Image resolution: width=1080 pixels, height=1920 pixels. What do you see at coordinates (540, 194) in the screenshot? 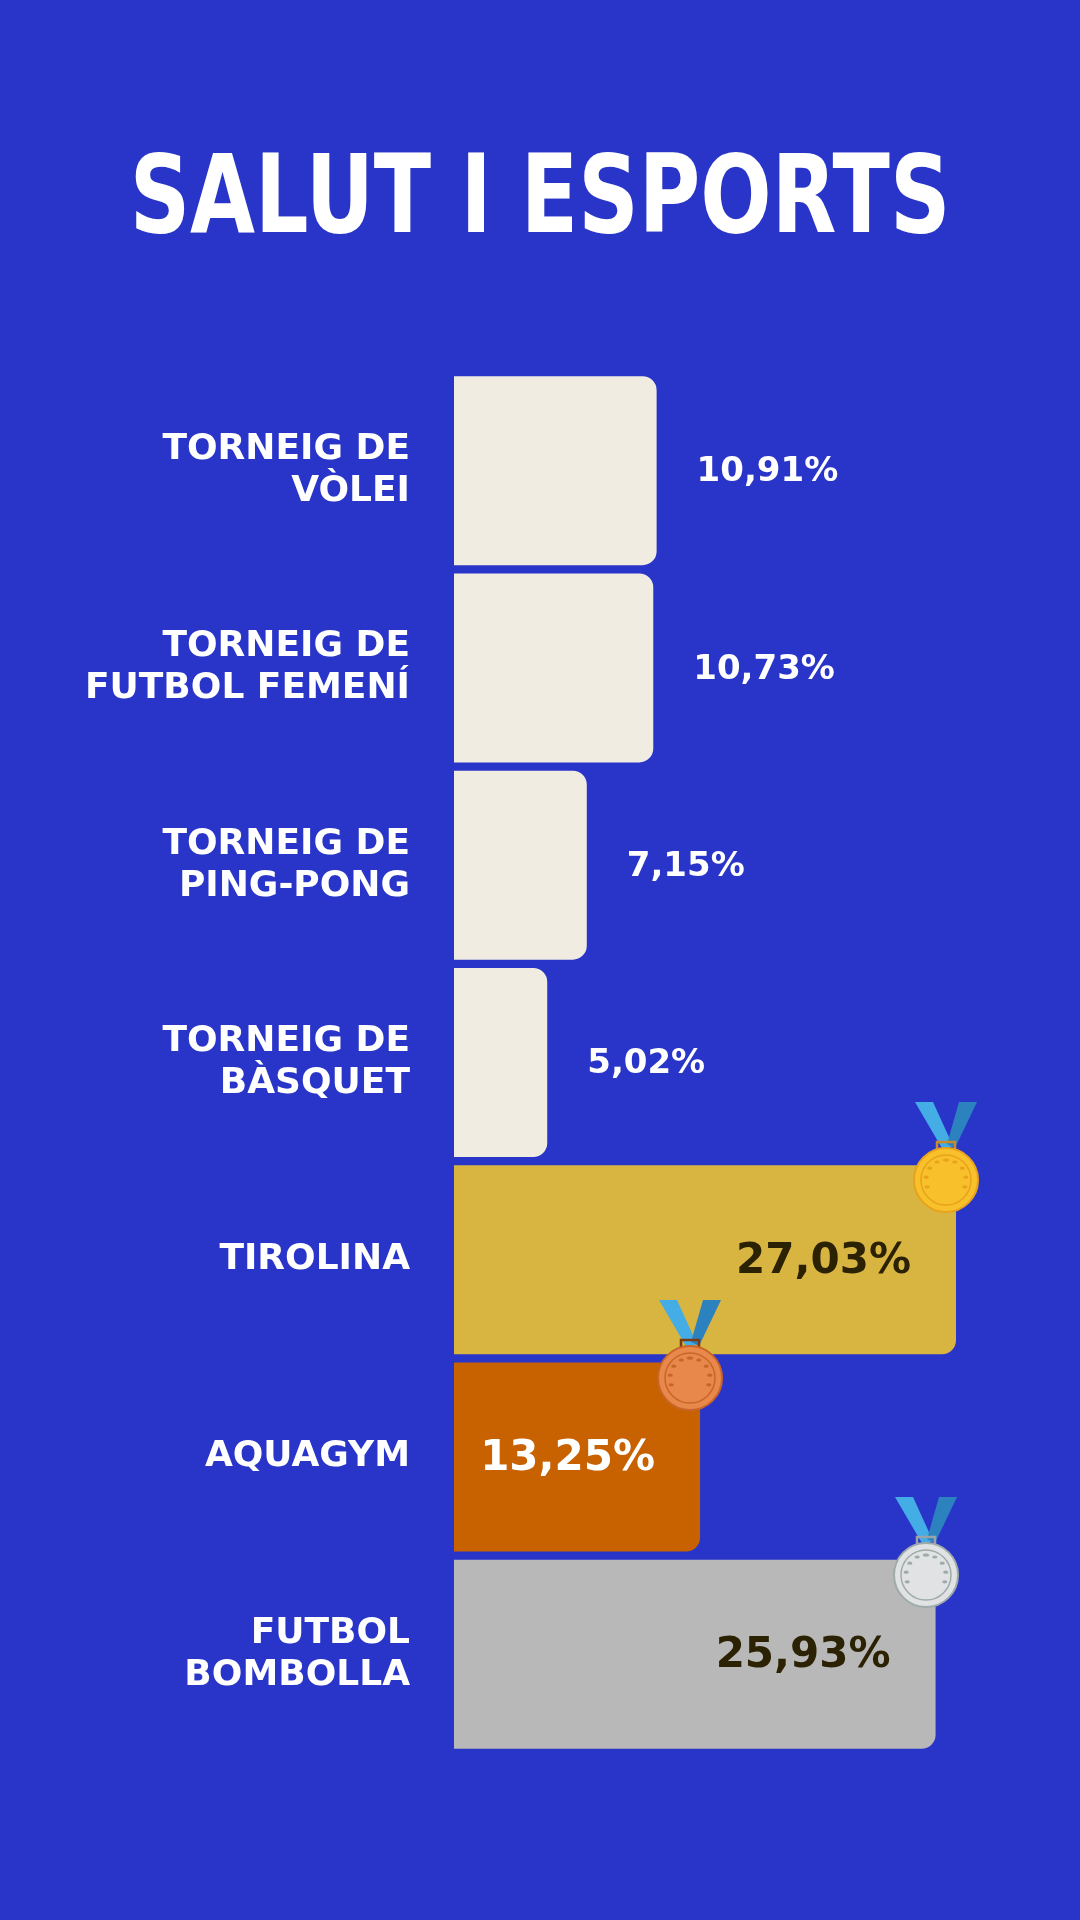
I see `chart-title: SALUT I ESPORTS` at bounding box center [540, 194].